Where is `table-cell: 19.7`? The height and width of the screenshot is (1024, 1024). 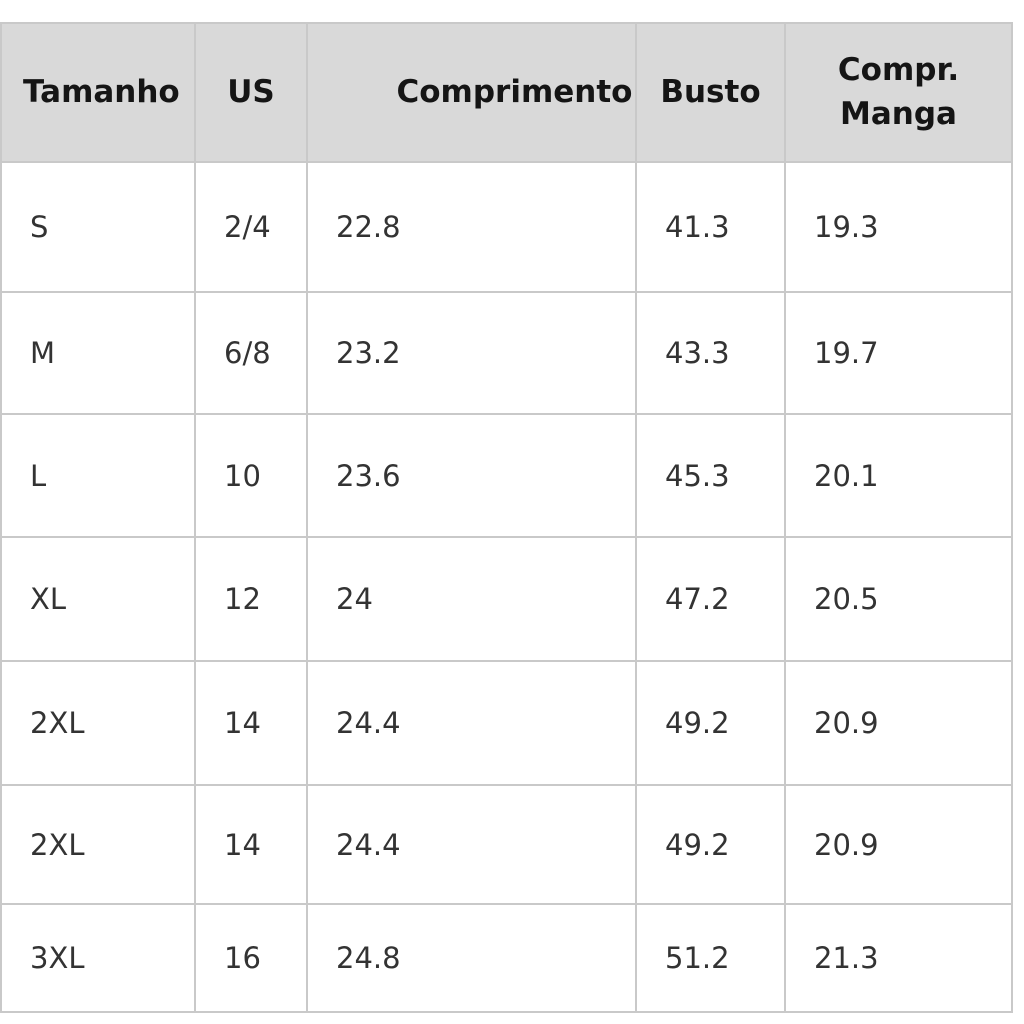 table-cell: 19.7 is located at coordinates (899, 354).